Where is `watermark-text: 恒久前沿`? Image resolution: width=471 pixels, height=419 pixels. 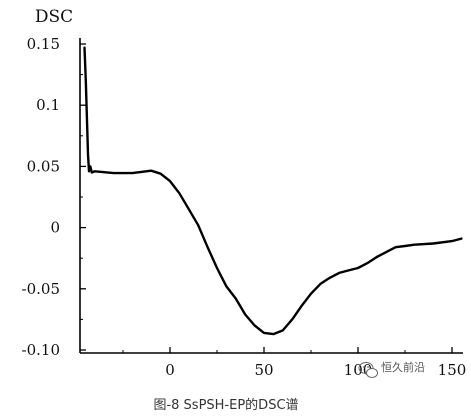 watermark-text: 恒久前沿 is located at coordinates (403, 367).